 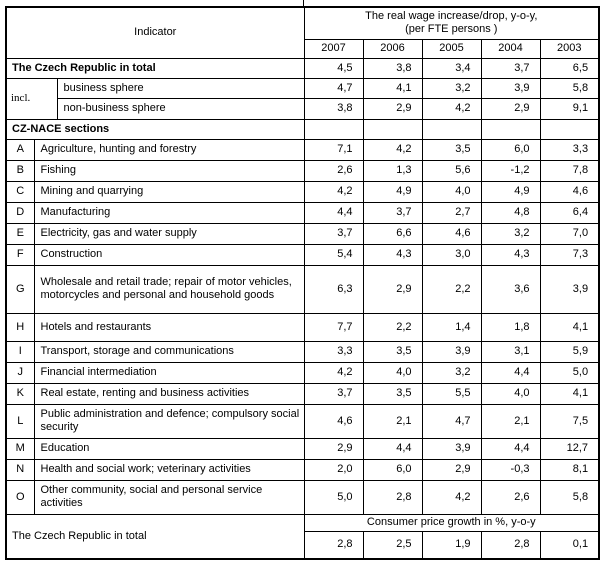 I want to click on section-code: G, so click(x=20, y=289).